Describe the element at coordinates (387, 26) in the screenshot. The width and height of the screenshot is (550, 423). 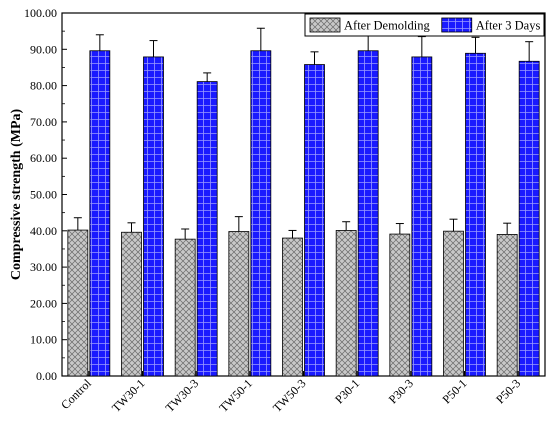
I see `legend-label-after-demolding: After Demolding` at that location.